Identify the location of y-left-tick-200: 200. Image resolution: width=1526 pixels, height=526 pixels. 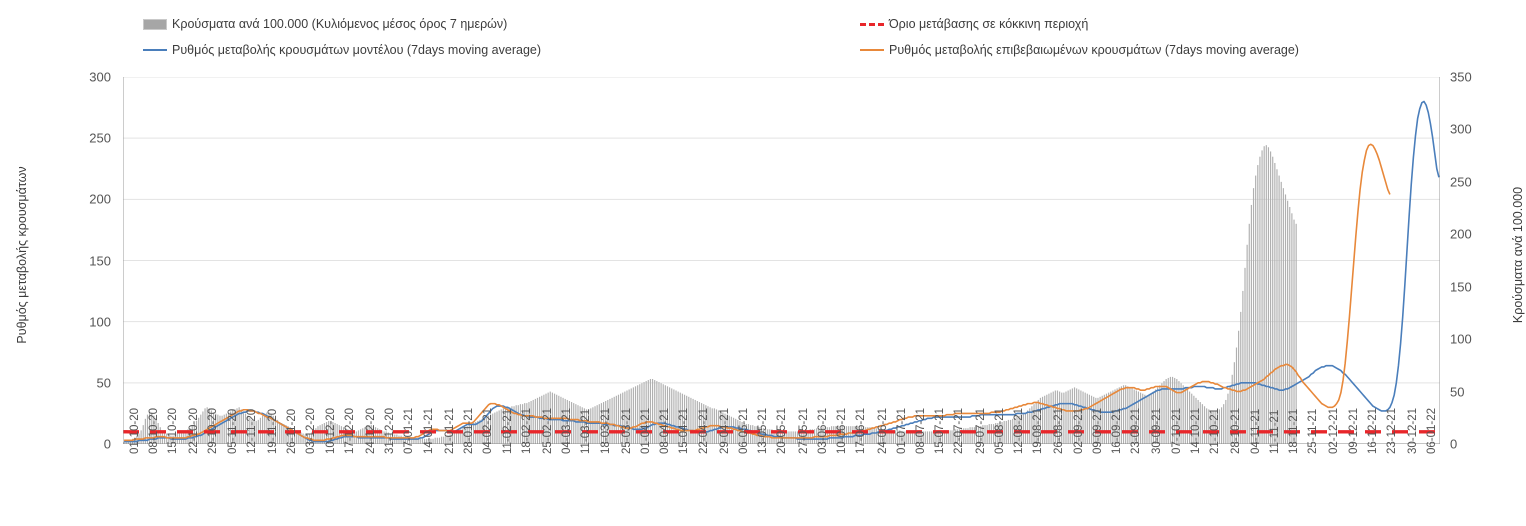
(100, 199).